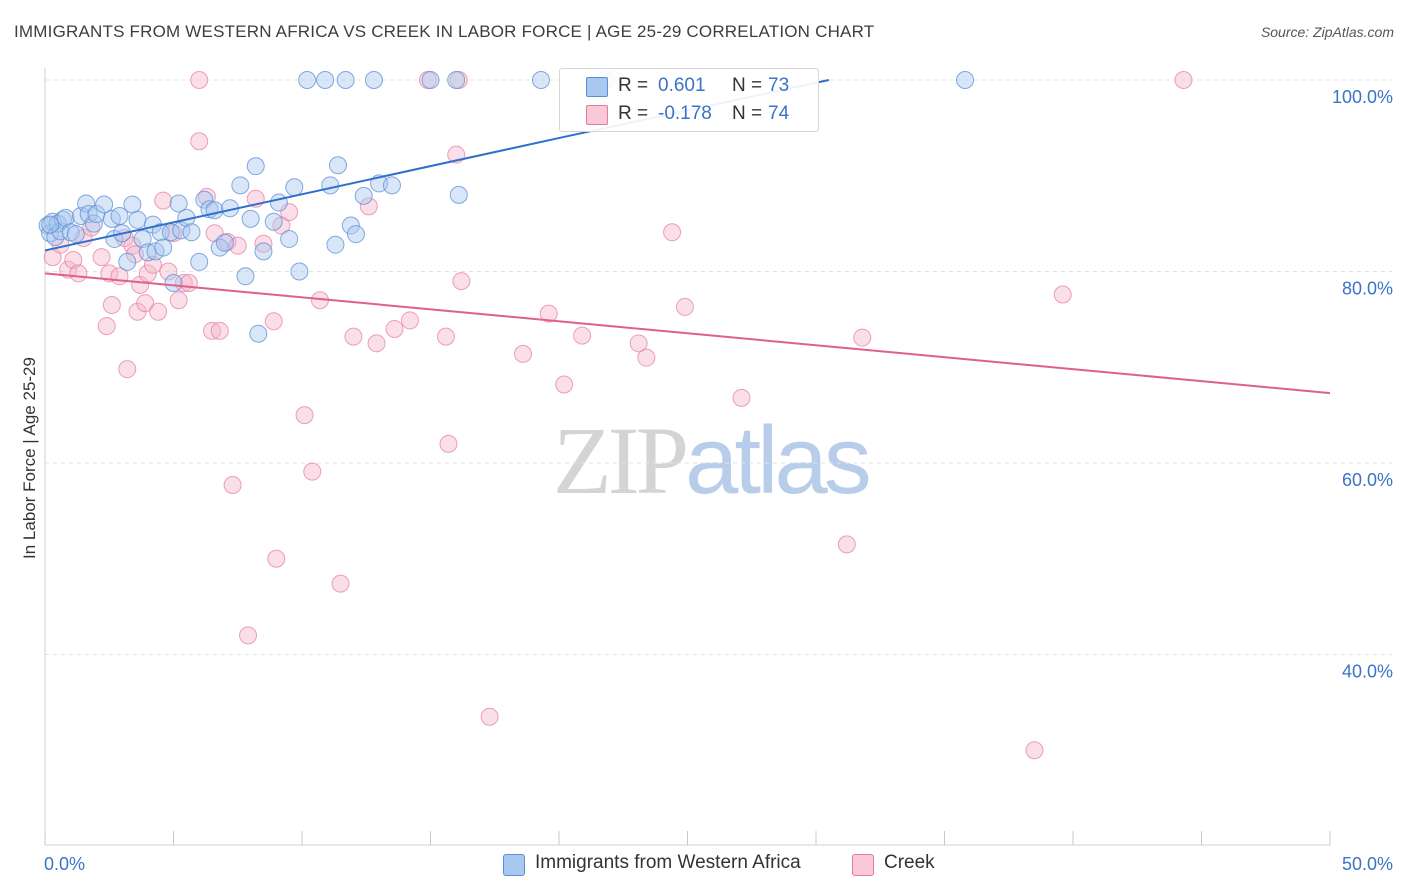  What do you see at coordinates (668, 862) in the screenshot?
I see `series-legend-label: Immigrants from Western Africa` at bounding box center [668, 862].